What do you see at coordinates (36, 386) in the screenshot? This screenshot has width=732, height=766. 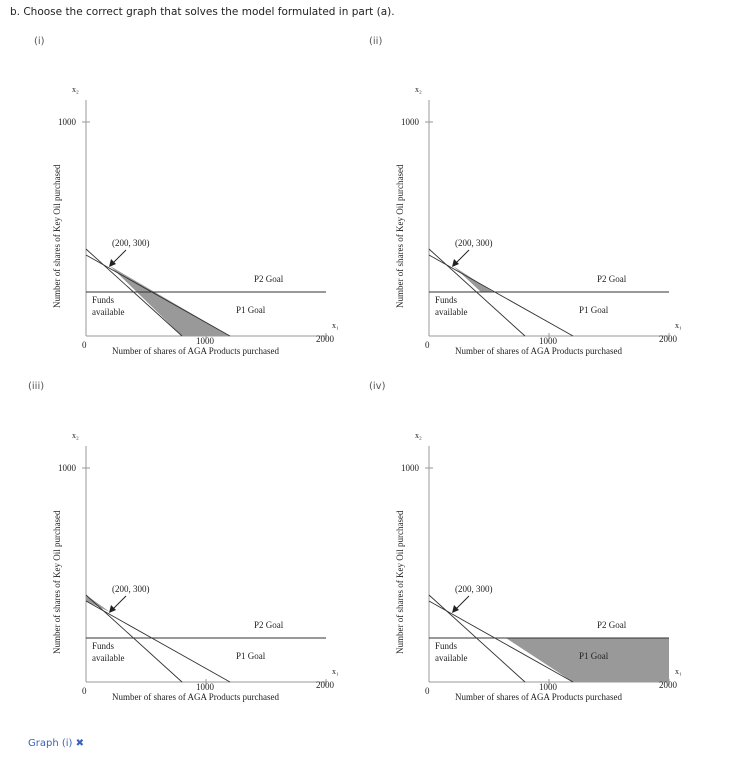 I see `option-label-iii: (iii)` at bounding box center [36, 386].